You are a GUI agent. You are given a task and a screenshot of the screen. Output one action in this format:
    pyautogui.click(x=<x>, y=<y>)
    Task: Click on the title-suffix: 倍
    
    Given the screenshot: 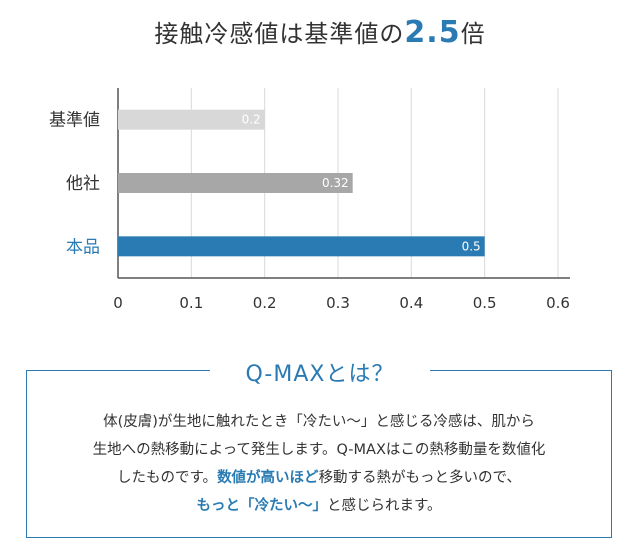 What is the action you would take?
    pyautogui.click(x=473, y=34)
    